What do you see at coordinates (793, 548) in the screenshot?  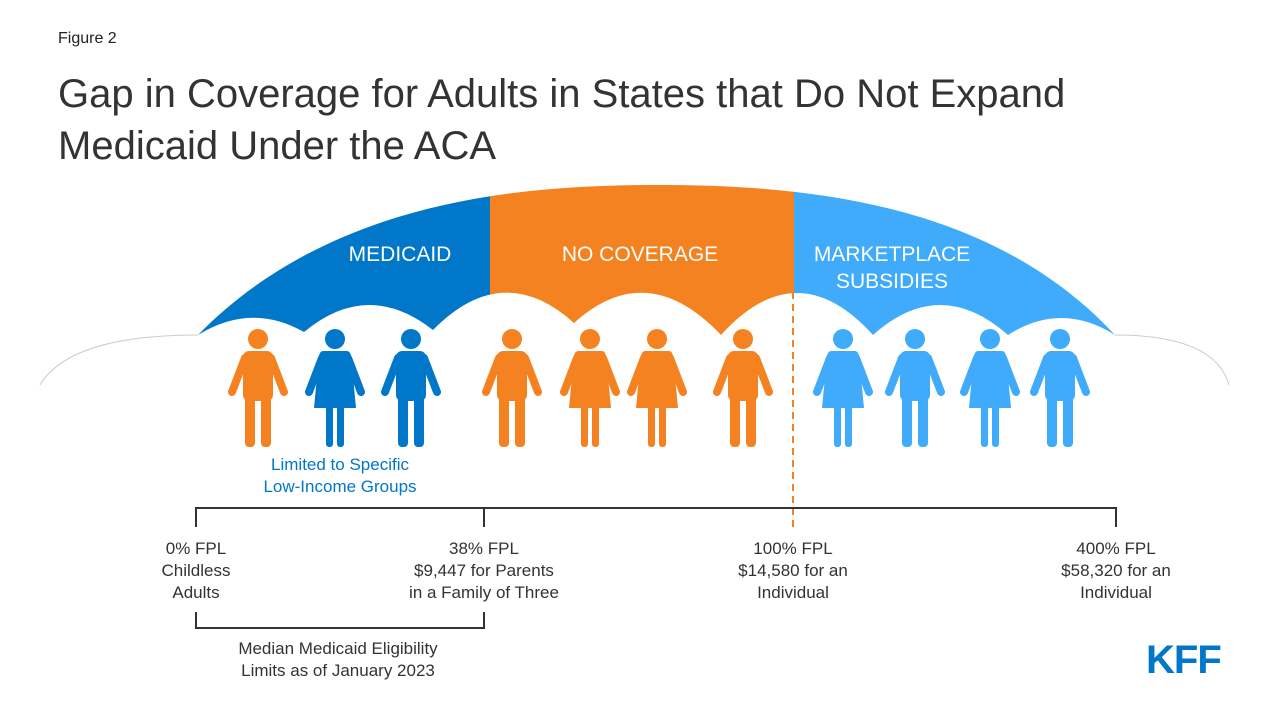 I see `marker-line: 100% FPL` at bounding box center [793, 548].